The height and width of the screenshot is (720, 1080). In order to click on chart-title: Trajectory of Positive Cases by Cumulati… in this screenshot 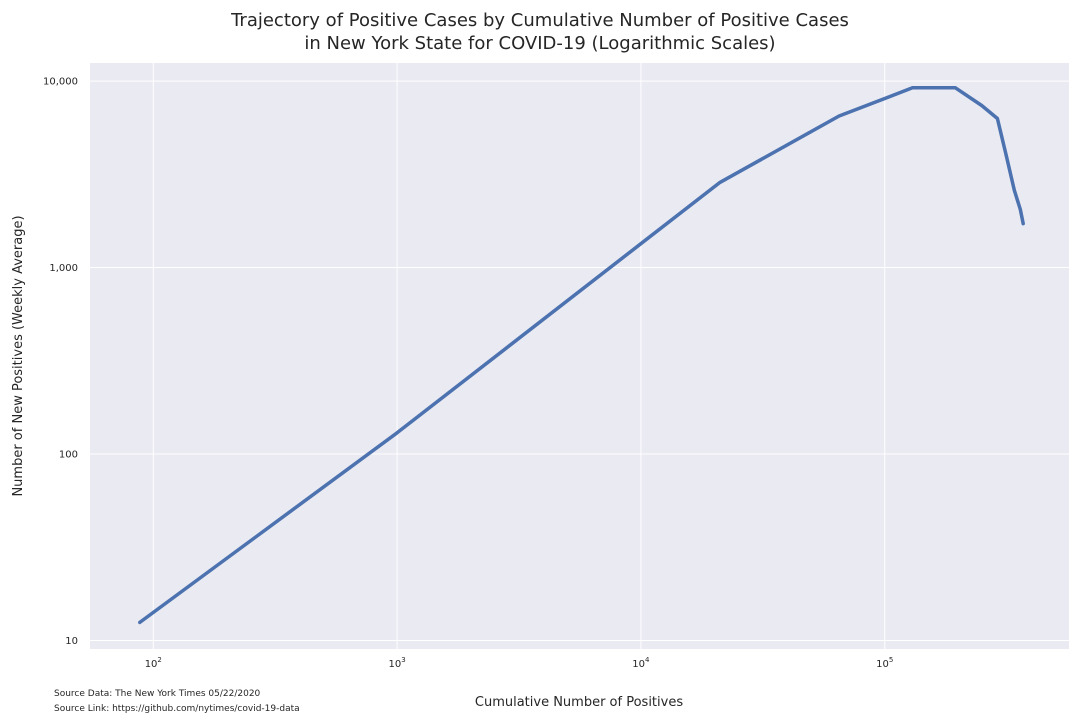, I will do `click(540, 32)`.